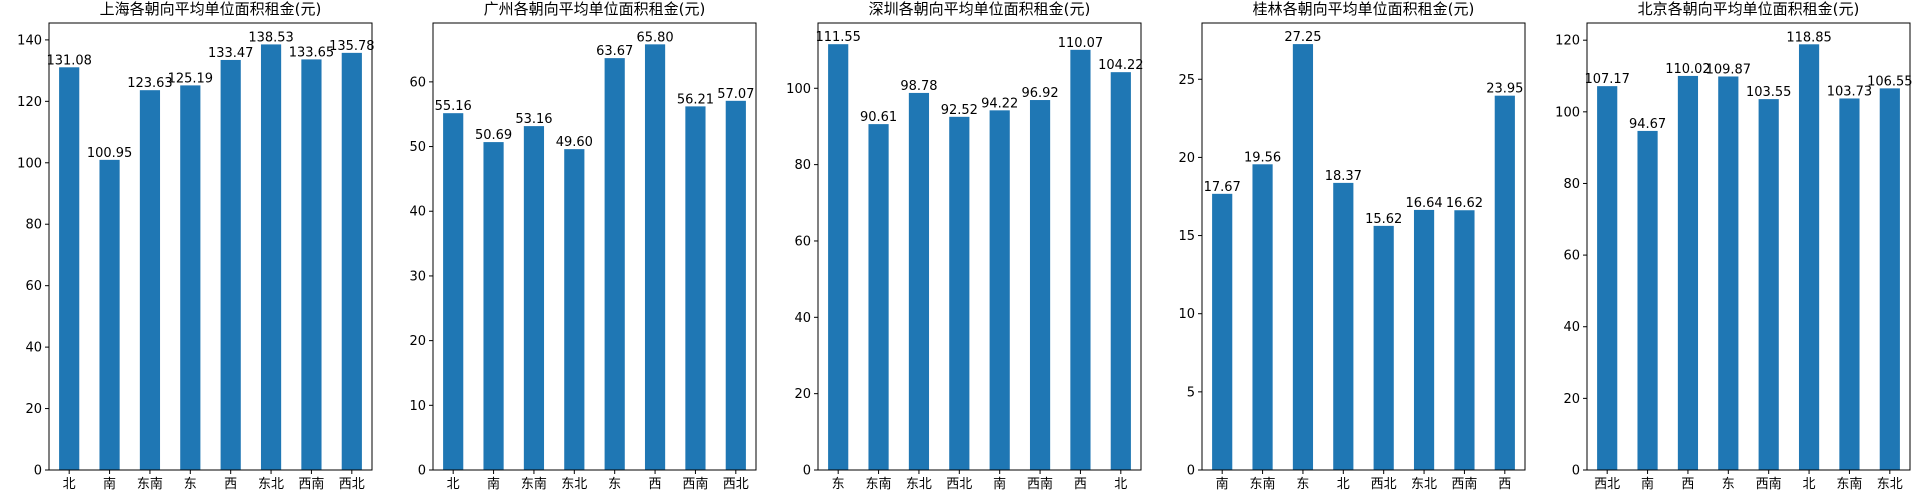 The image size is (1923, 500). I want to click on bar-value-label: 135.78, so click(352, 46).